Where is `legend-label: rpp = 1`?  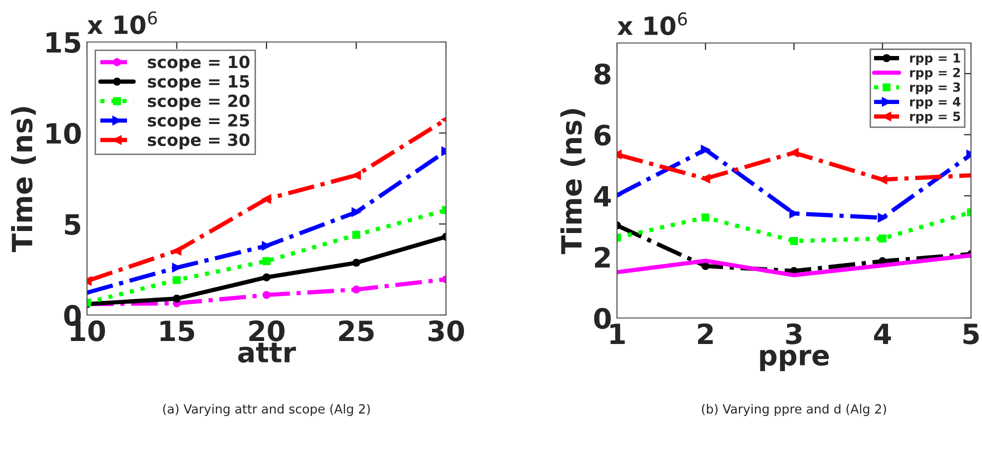 legend-label: rpp = 1 is located at coordinates (935, 59).